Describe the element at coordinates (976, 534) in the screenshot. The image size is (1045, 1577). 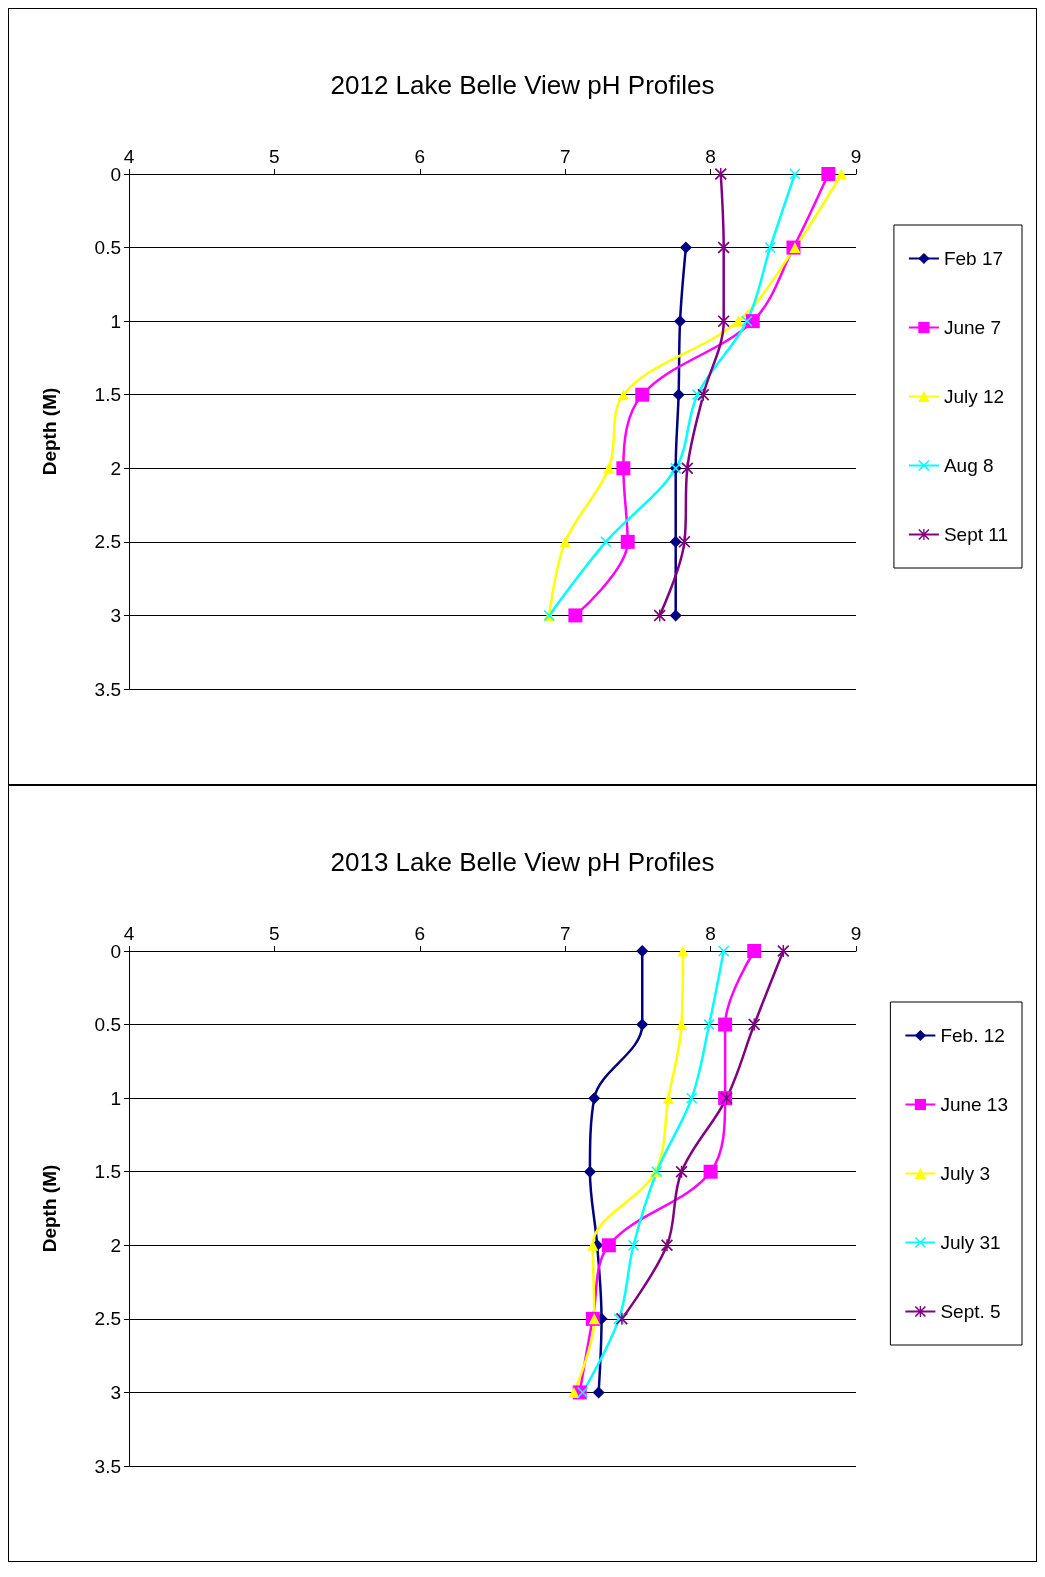
I see `legend-label: Sept 11` at that location.